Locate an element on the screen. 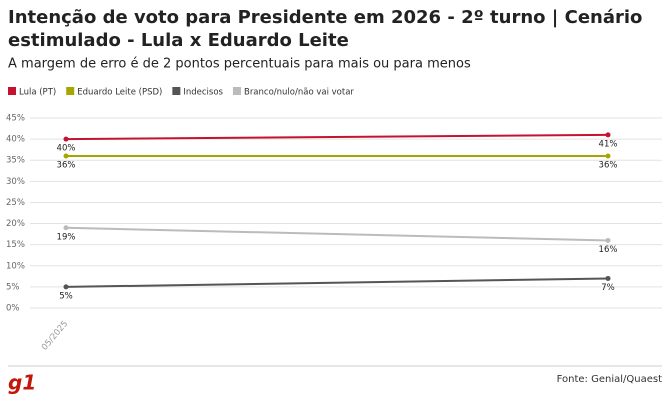  legend-label: Lula (PT) is located at coordinates (37, 93).